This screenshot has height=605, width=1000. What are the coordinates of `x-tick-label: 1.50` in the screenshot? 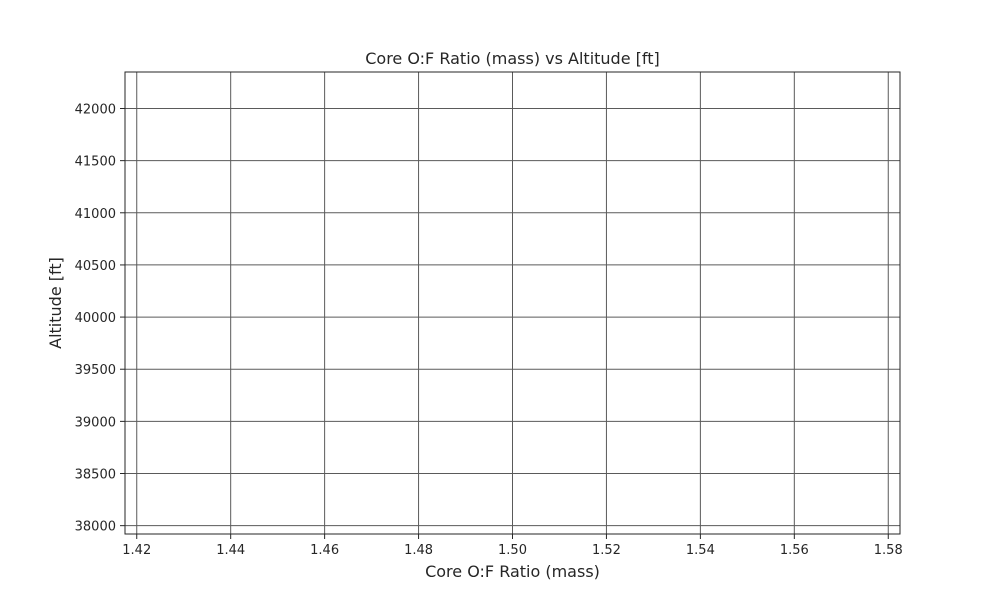 It's located at (512, 550).